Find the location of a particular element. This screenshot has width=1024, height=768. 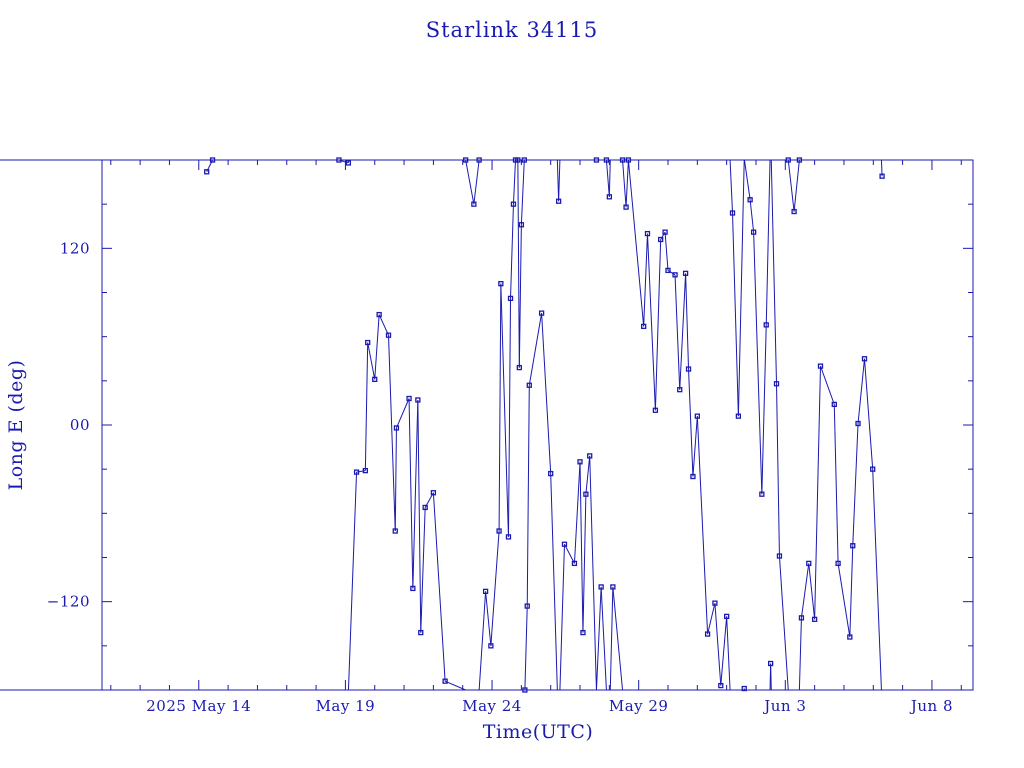

x-tick-label: May 24 is located at coordinates (492, 706).